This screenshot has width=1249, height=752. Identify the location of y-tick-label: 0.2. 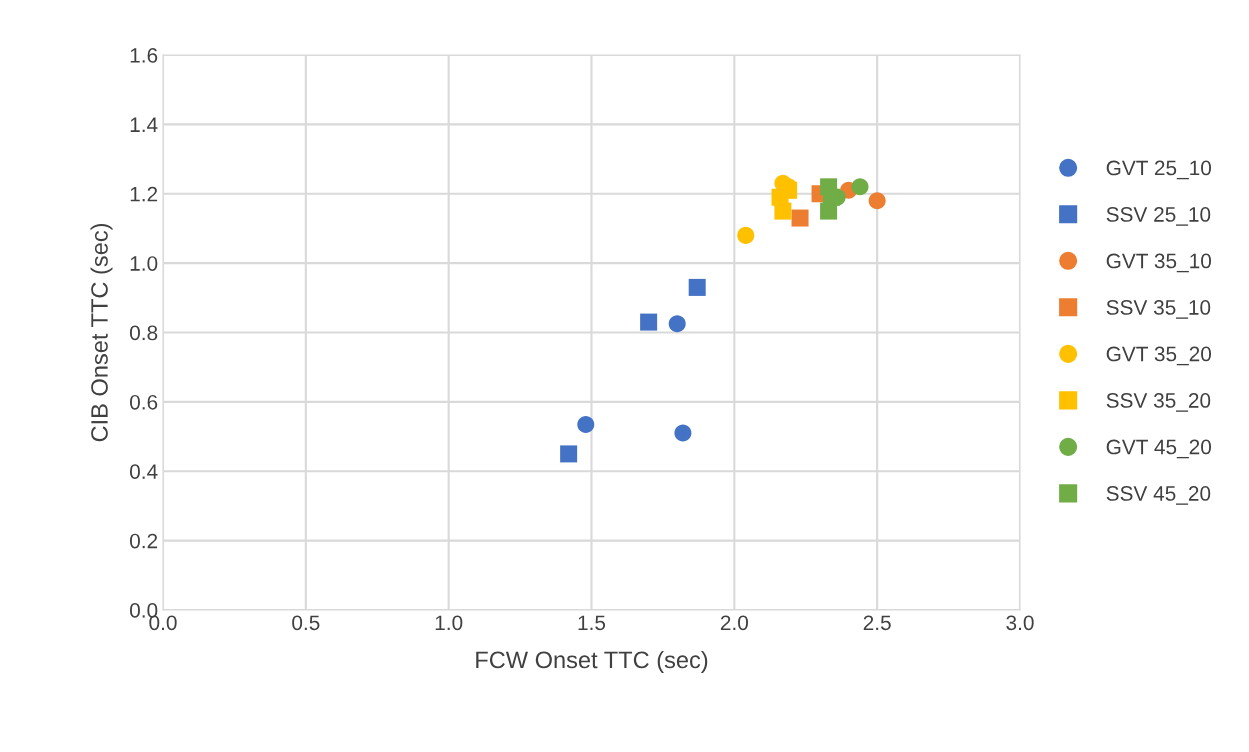
(143, 541).